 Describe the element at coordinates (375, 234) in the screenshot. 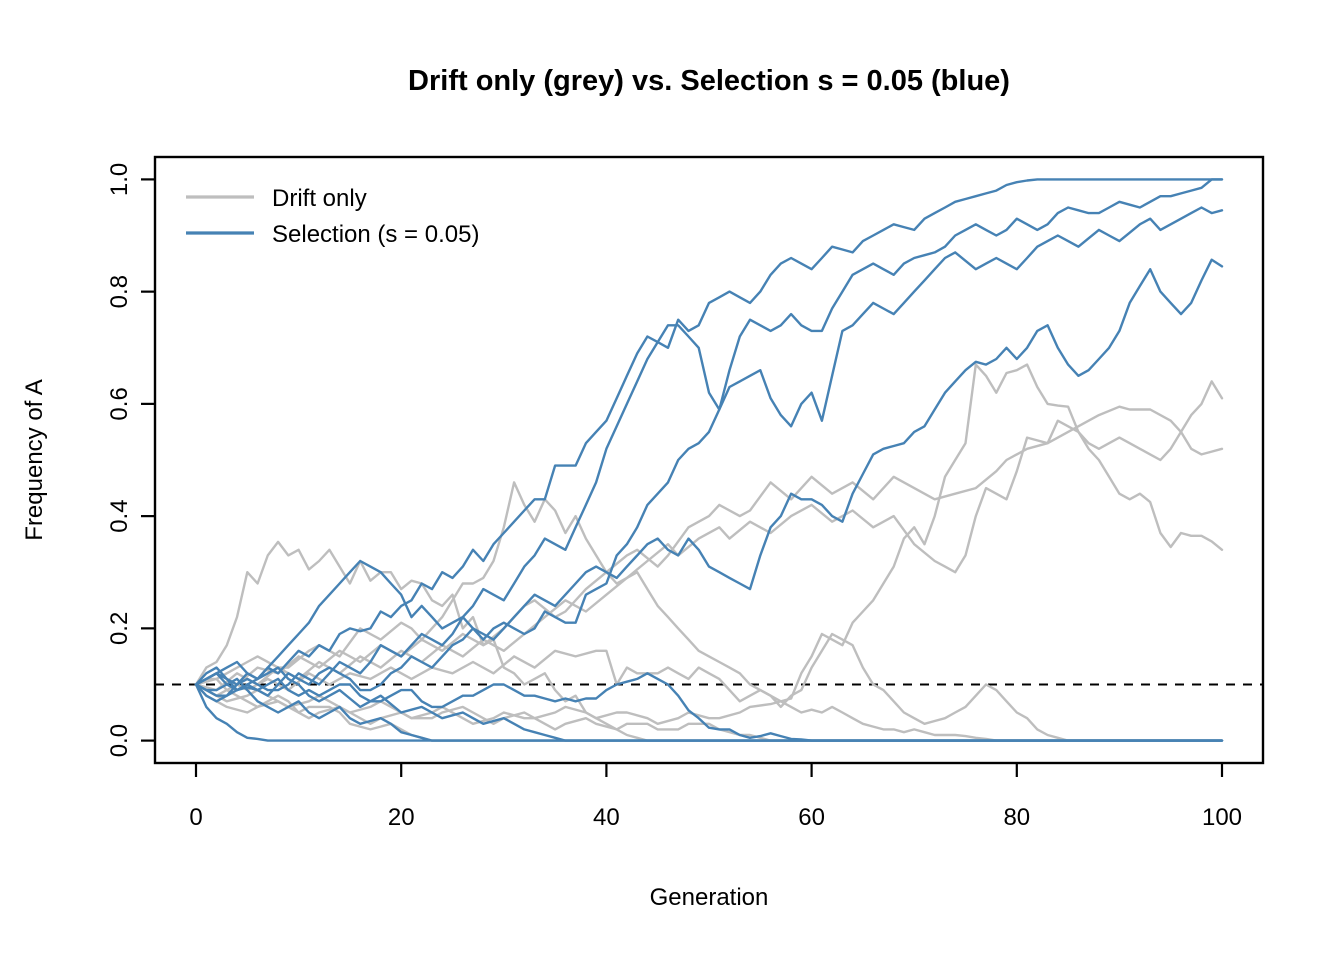

I see `legend-label-selection: Selection (s = 0.05)` at that location.